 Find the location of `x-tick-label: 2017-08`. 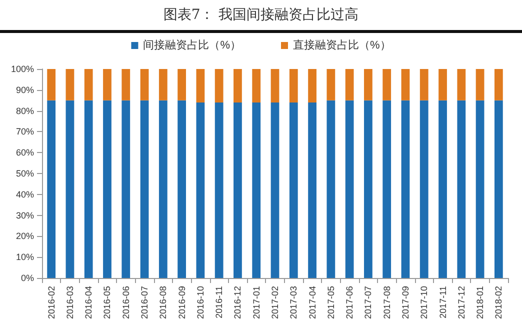

x-tick-label: 2017-08 is located at coordinates (387, 303).